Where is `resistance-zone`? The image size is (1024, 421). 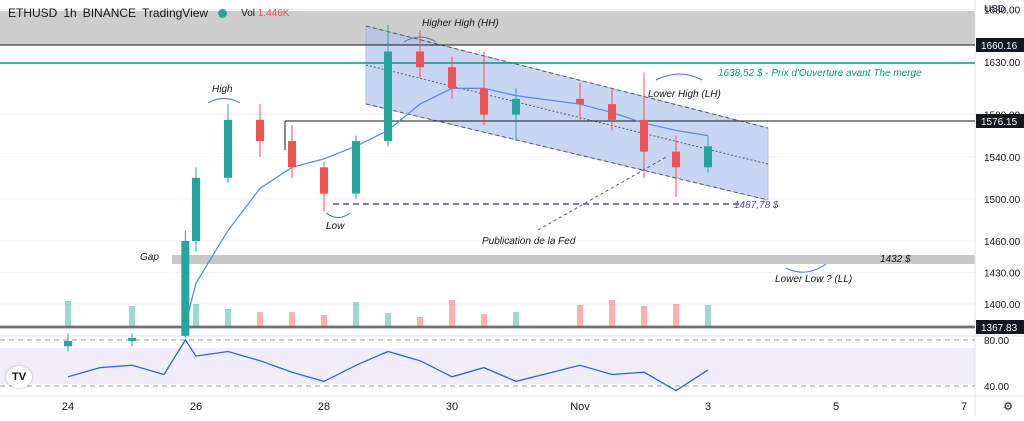
resistance-zone is located at coordinates (487, 28).